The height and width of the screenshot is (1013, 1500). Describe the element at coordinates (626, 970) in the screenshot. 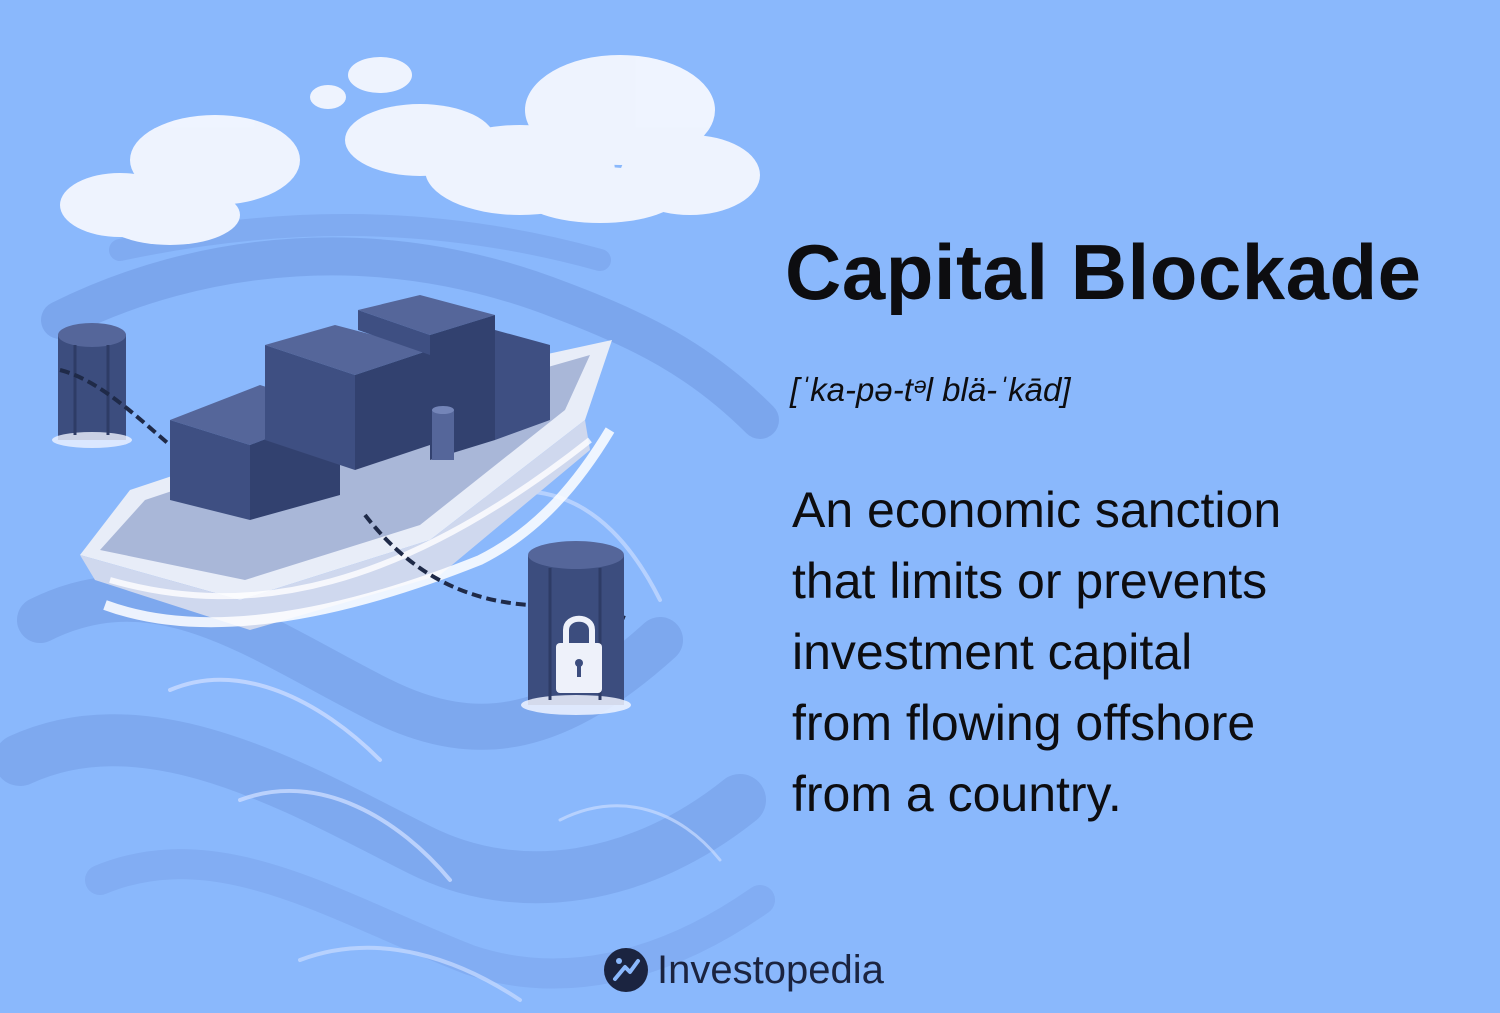

I see `investopedia-logo-icon` at that location.